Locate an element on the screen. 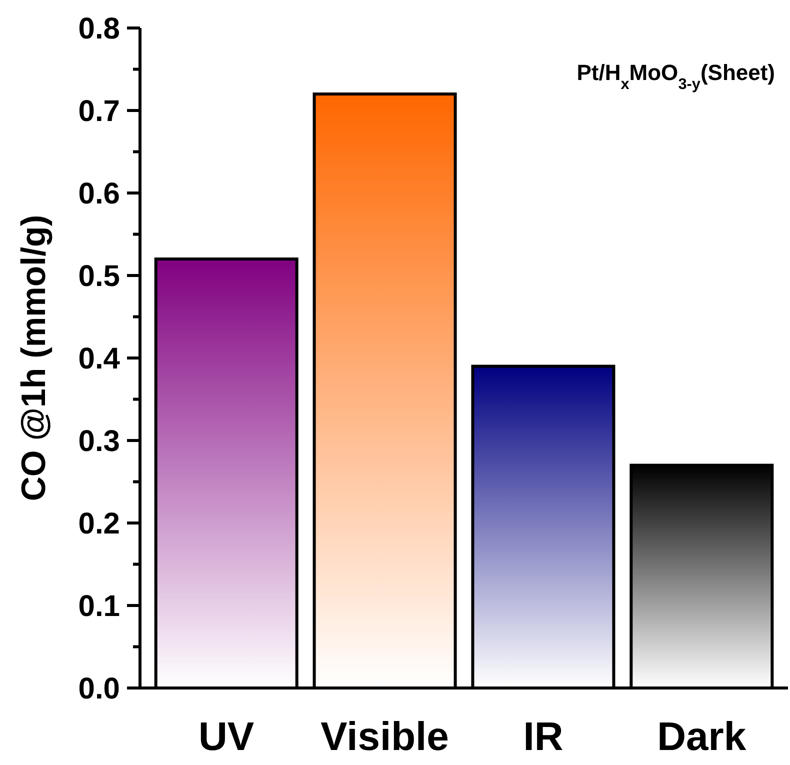 The width and height of the screenshot is (790, 765). y-tick-label: 0.4 is located at coordinates (99, 359).